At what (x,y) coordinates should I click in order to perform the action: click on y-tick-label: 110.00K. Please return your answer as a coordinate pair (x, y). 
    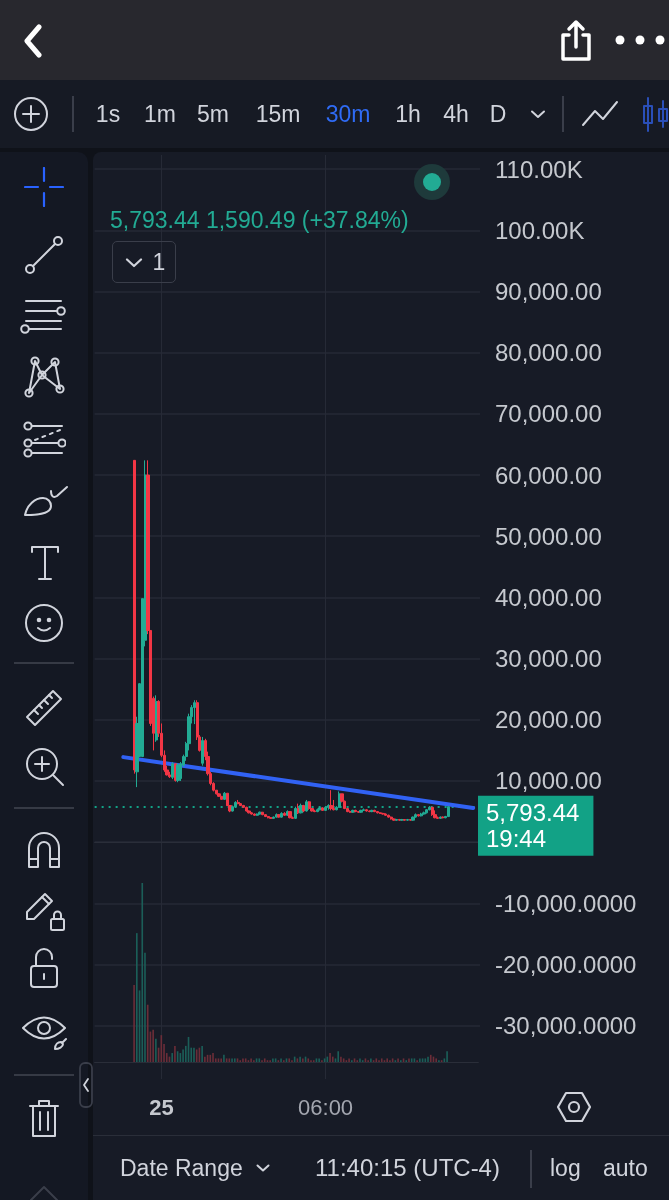
    Looking at the image, I should click on (539, 169).